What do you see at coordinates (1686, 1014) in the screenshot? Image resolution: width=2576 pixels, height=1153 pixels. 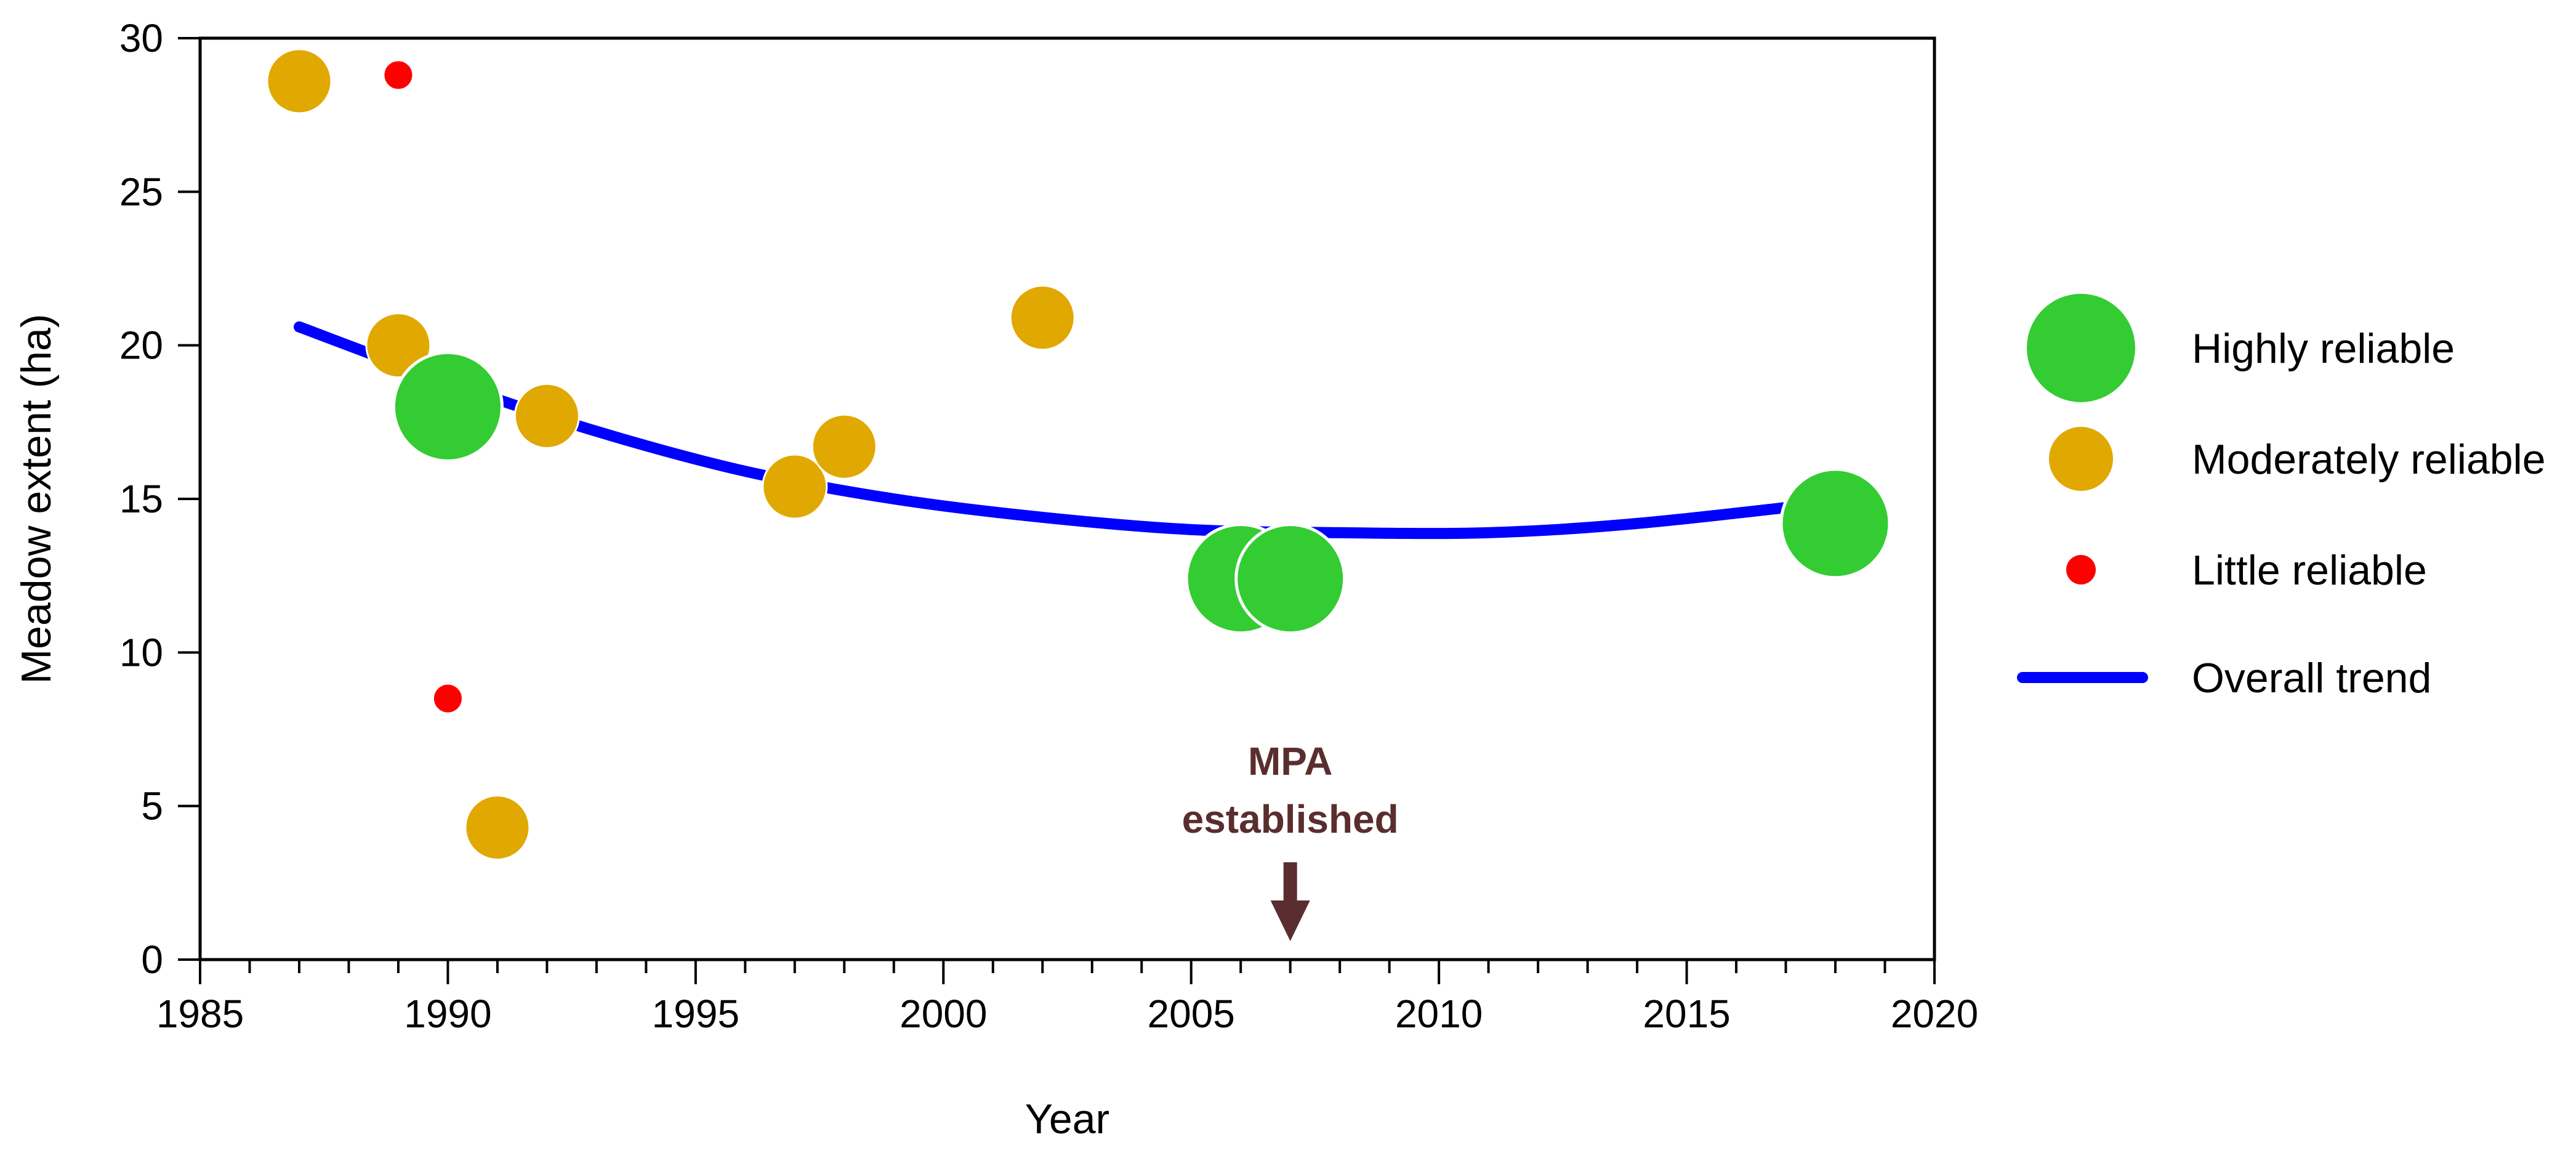 I see `x-tick-label: 2015` at bounding box center [1686, 1014].